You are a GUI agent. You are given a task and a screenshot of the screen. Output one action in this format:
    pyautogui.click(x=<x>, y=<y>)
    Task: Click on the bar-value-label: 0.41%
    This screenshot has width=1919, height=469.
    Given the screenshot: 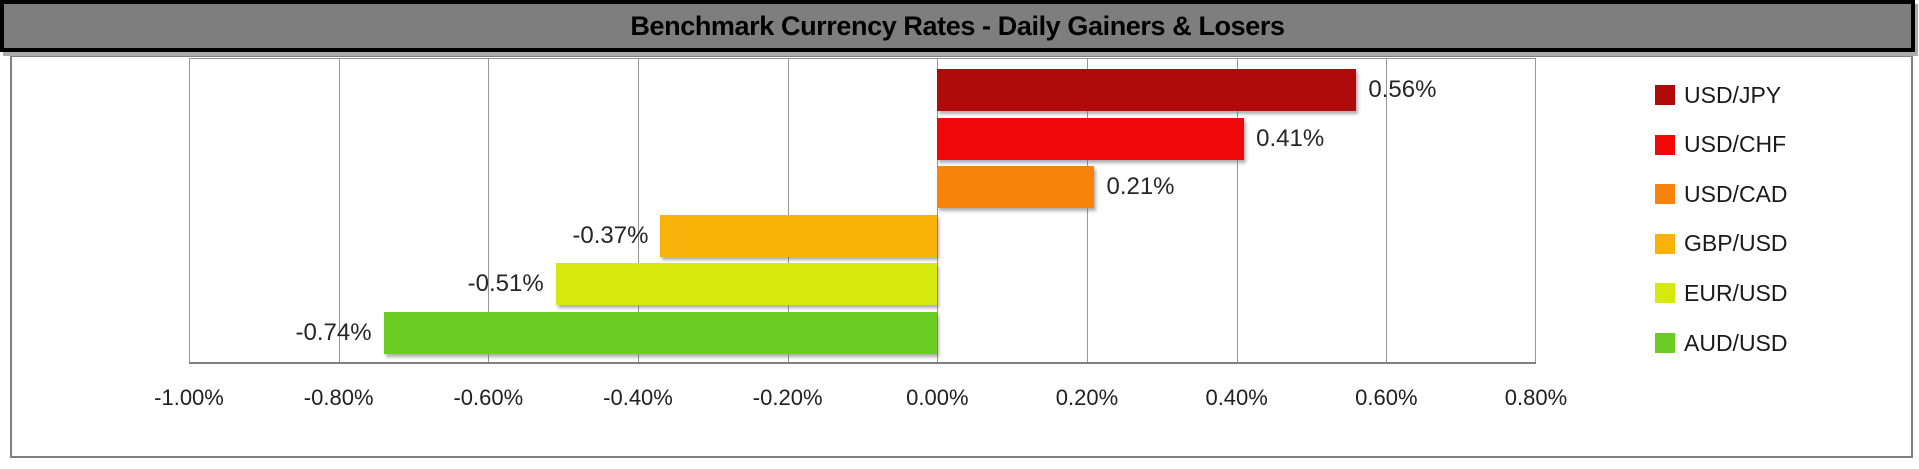 What is the action you would take?
    pyautogui.click(x=1290, y=138)
    